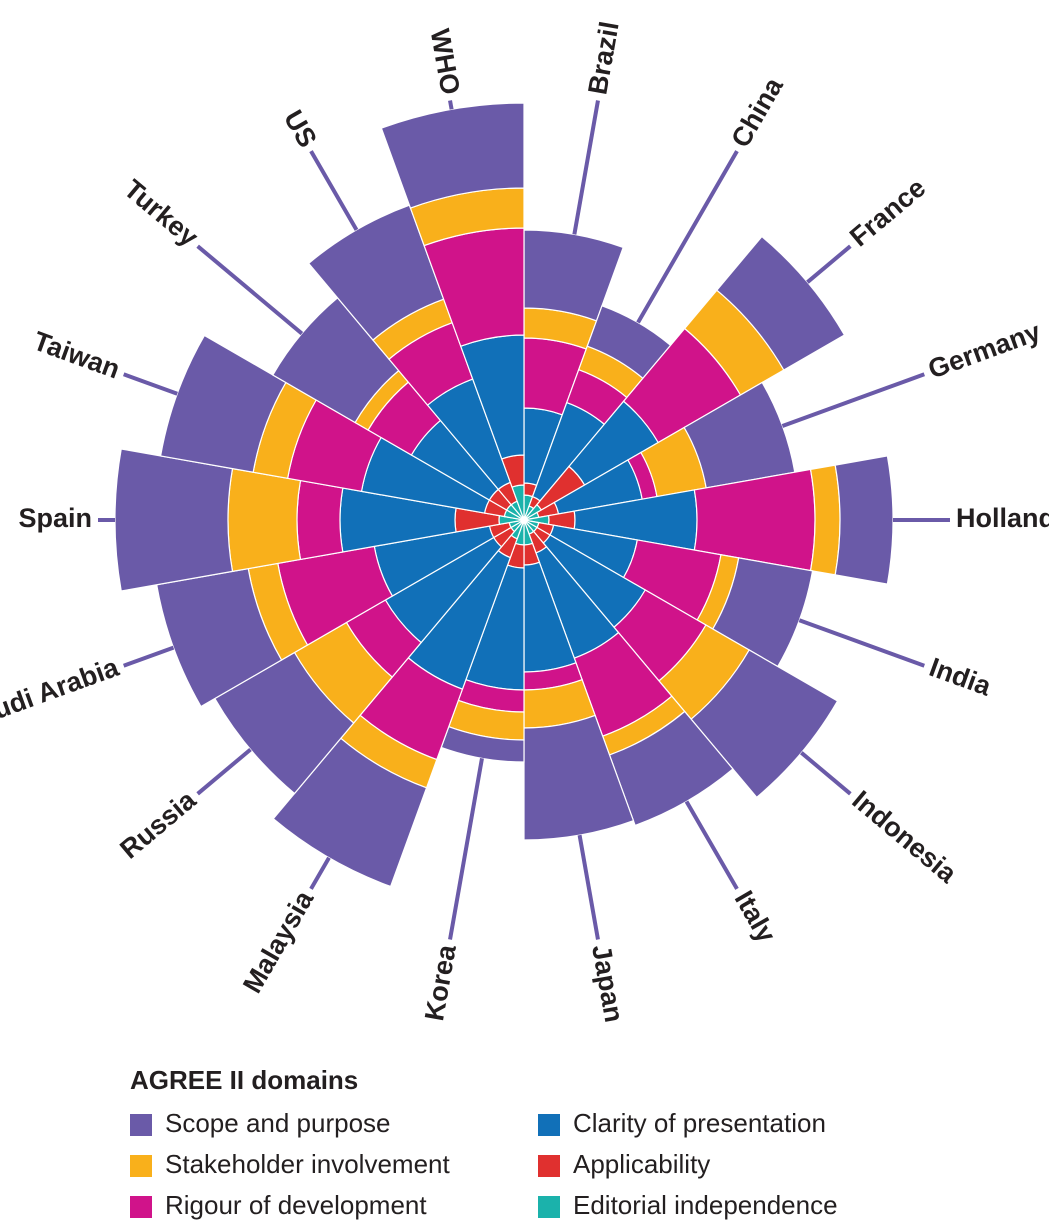  I want to click on country-label: Holland, so click(1002, 518).